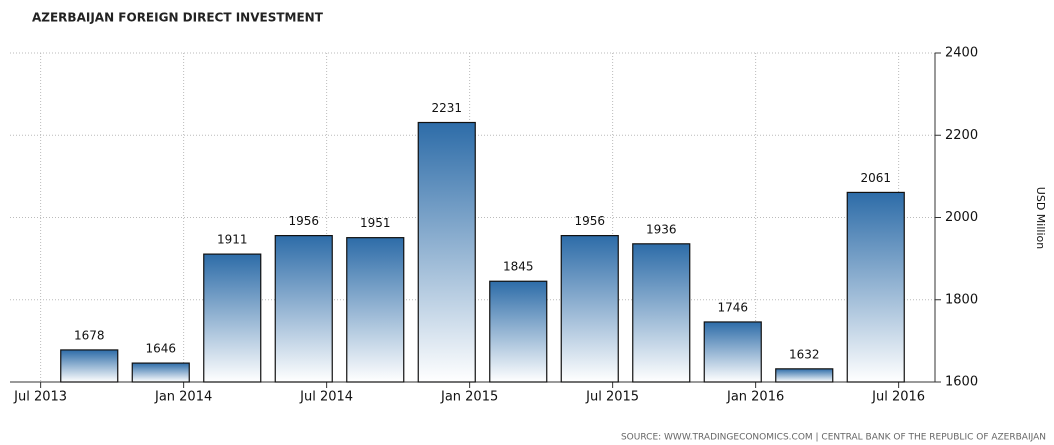  Describe the element at coordinates (89, 335) in the screenshot. I see `value-label: 1678` at that location.